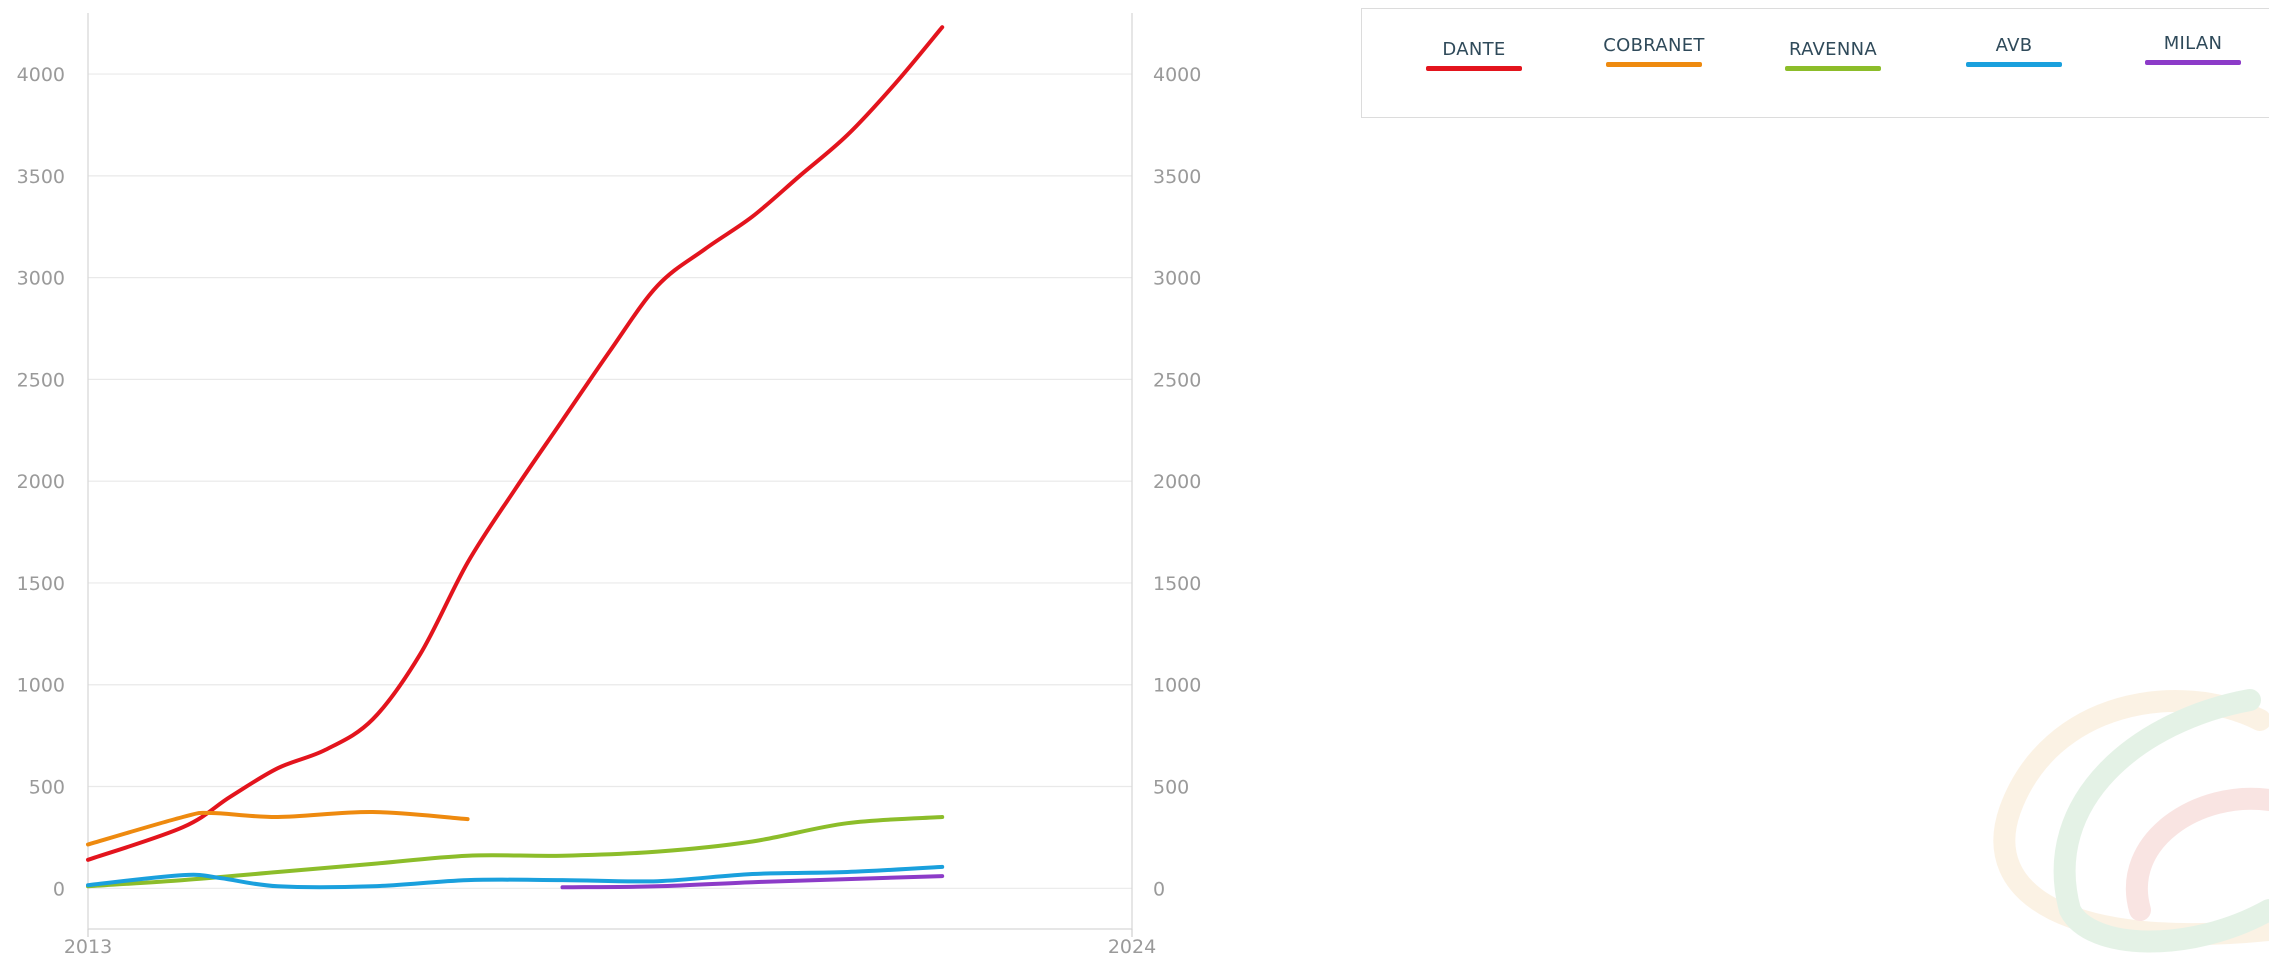  Describe the element at coordinates (2193, 43) in the screenshot. I see `legend-label: MILAN` at that location.